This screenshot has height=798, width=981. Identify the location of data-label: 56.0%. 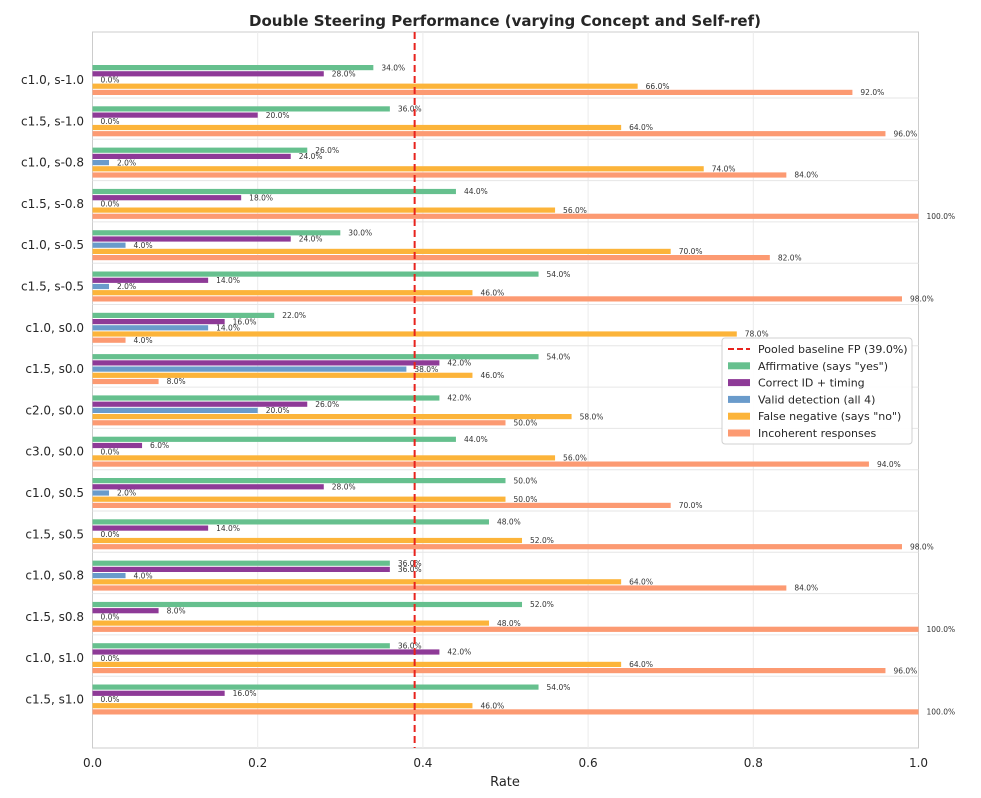
(575, 210).